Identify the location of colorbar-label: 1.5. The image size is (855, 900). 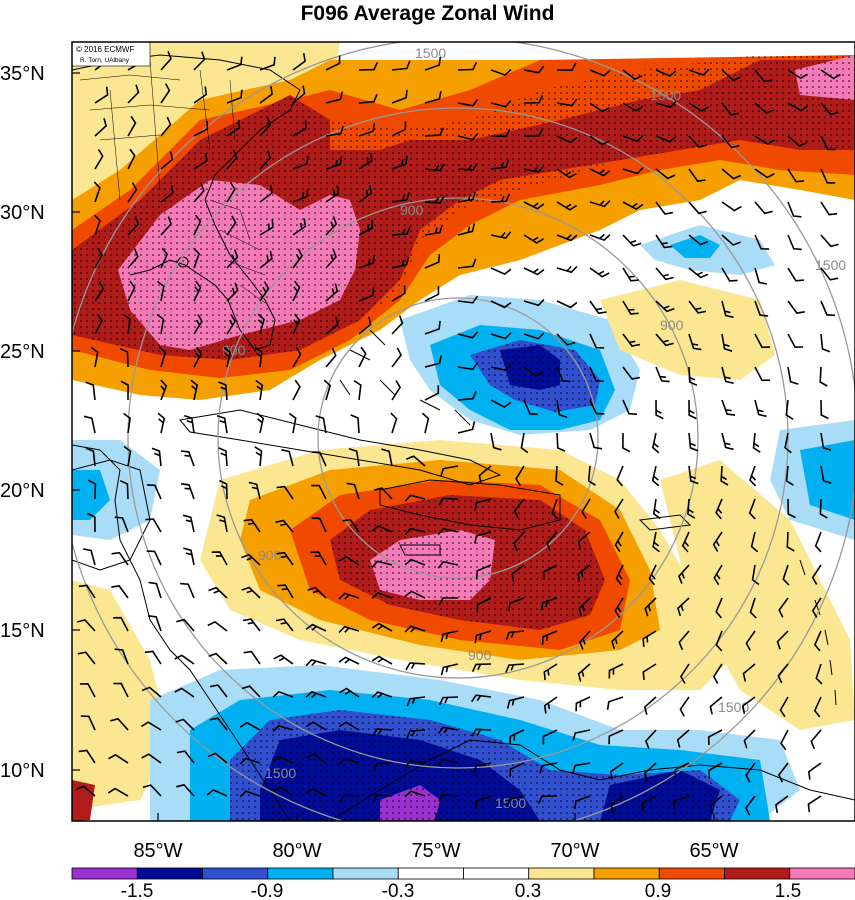
(788, 890).